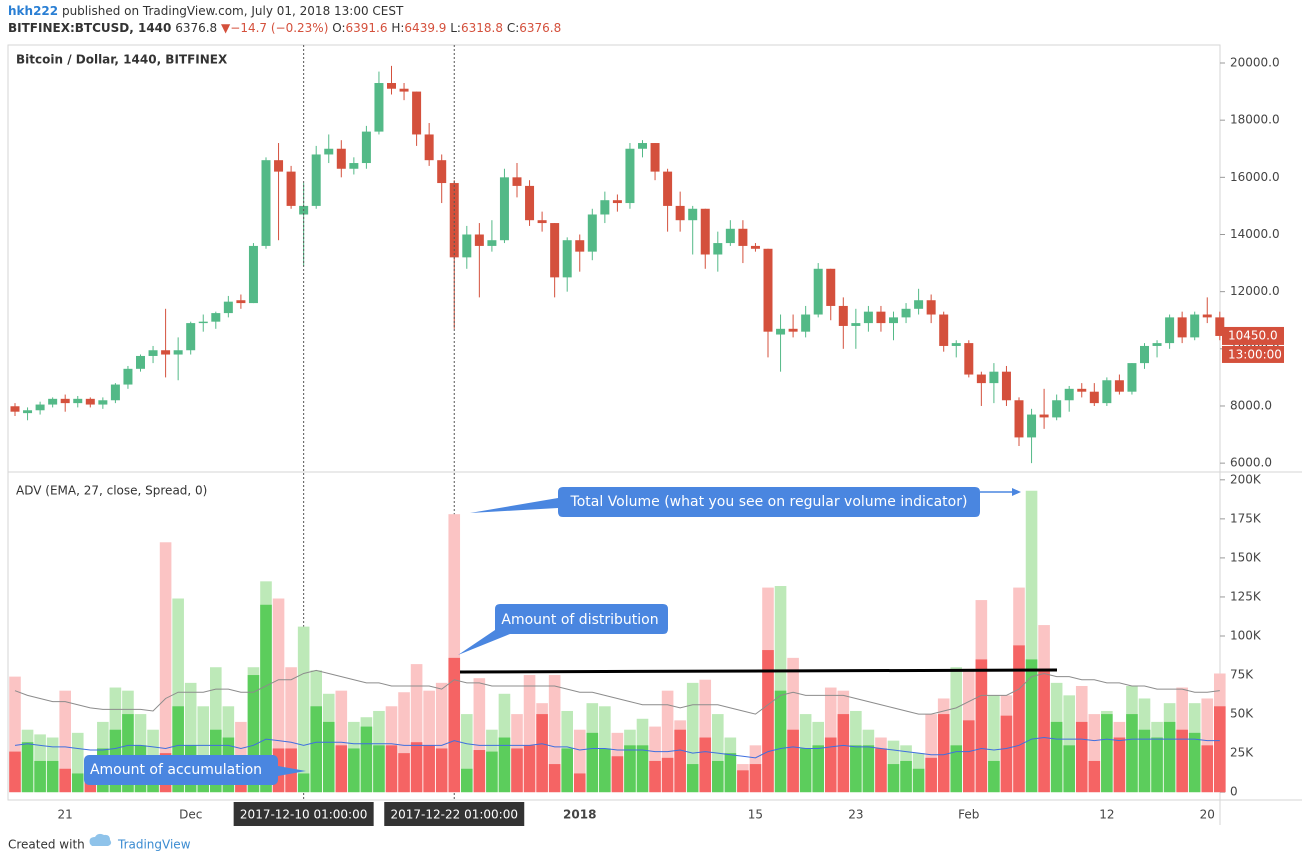 This screenshot has width=1302, height=862. Describe the element at coordinates (617, 692) in the screenshot. I see `ema-line` at that location.